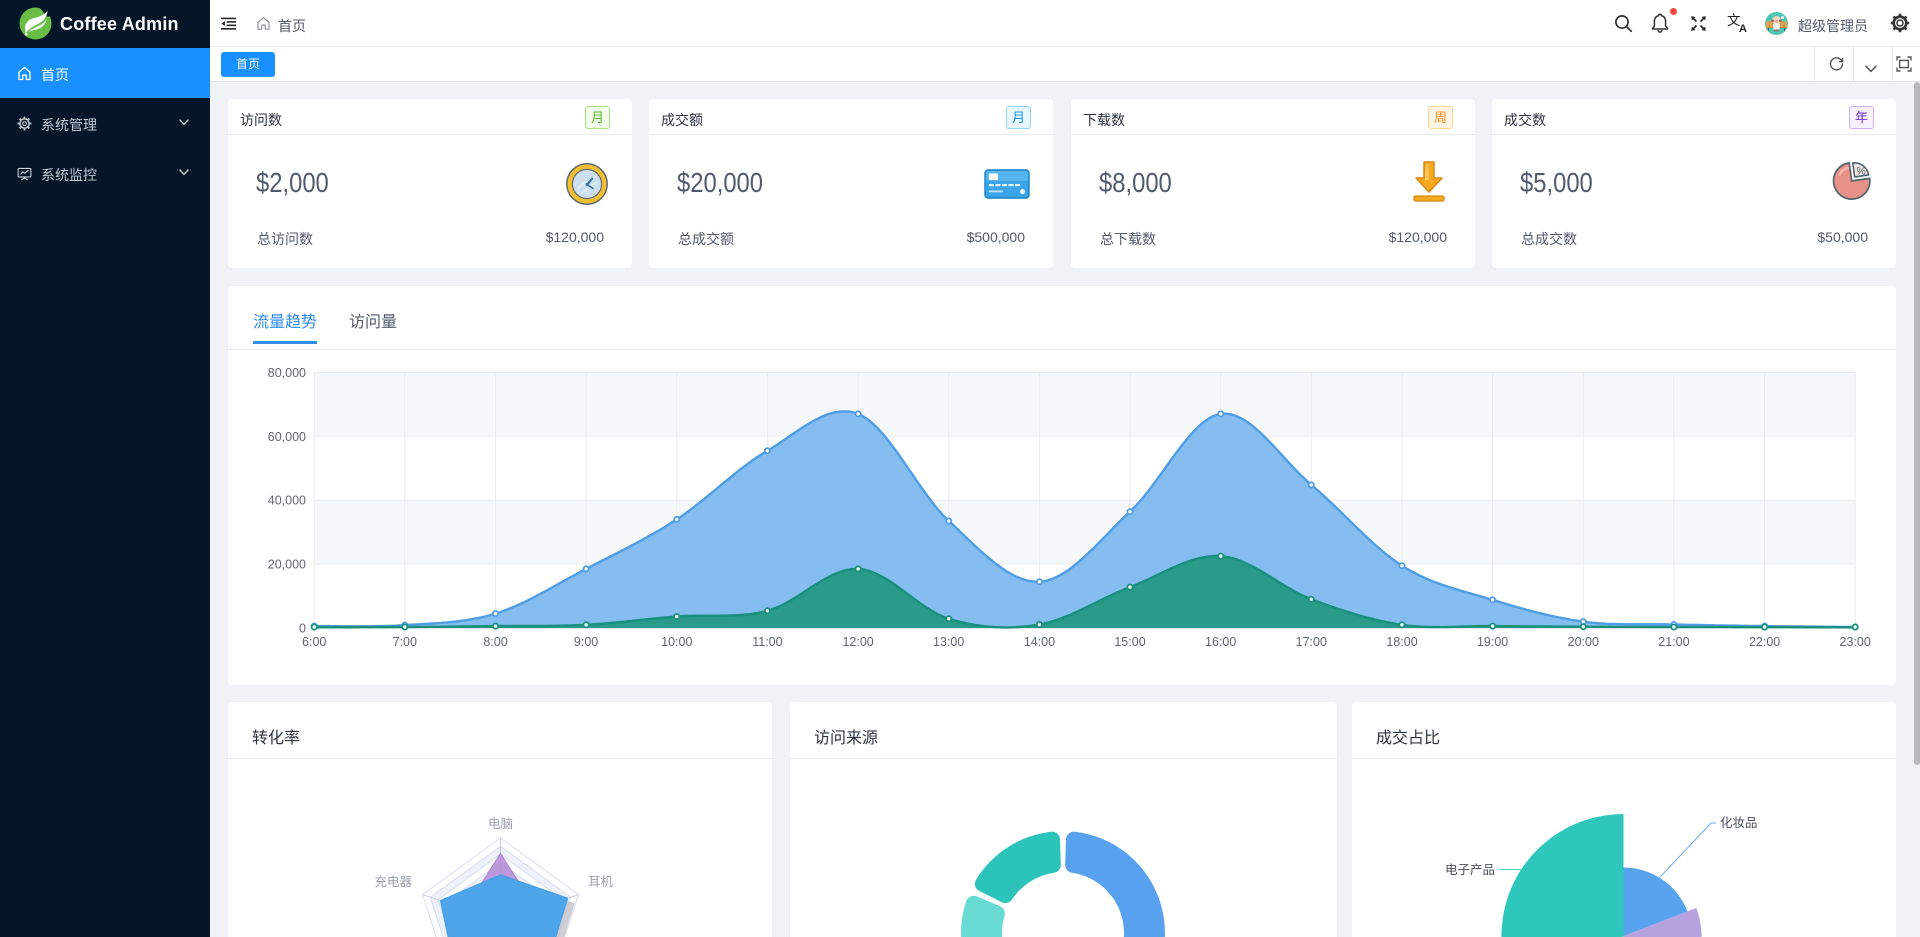 This screenshot has height=937, width=1920. I want to click on svg-text: 11:00, so click(767, 642).